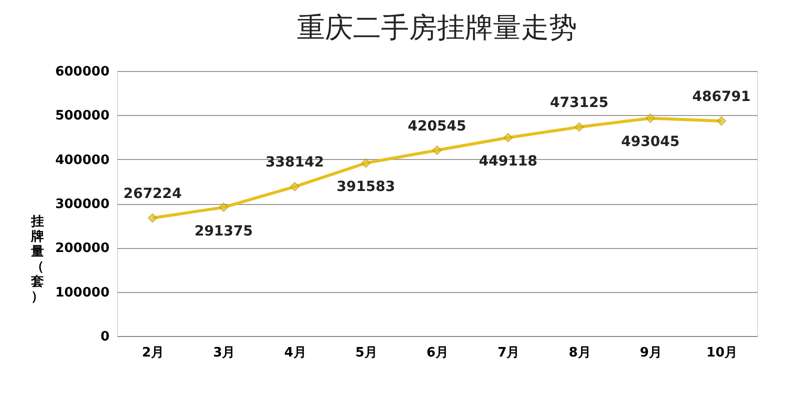 The height and width of the screenshot is (418, 800). What do you see at coordinates (152, 194) in the screenshot?
I see `data-label: 267224` at bounding box center [152, 194].